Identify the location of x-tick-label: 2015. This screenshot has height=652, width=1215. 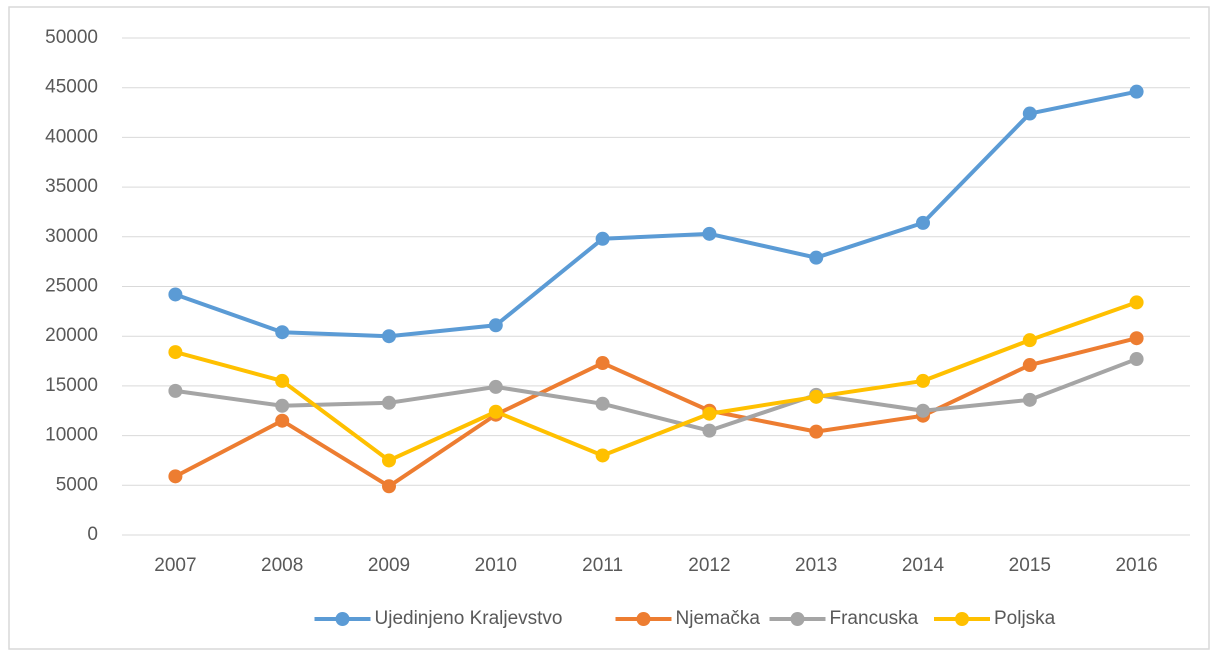
(1030, 565).